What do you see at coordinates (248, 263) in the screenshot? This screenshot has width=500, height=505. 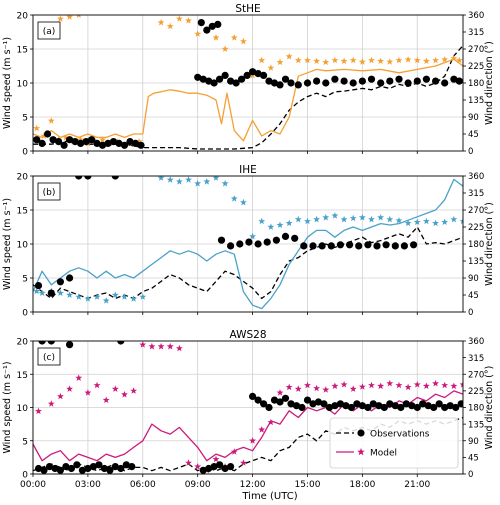 I see `observed-speed-line` at bounding box center [248, 263].